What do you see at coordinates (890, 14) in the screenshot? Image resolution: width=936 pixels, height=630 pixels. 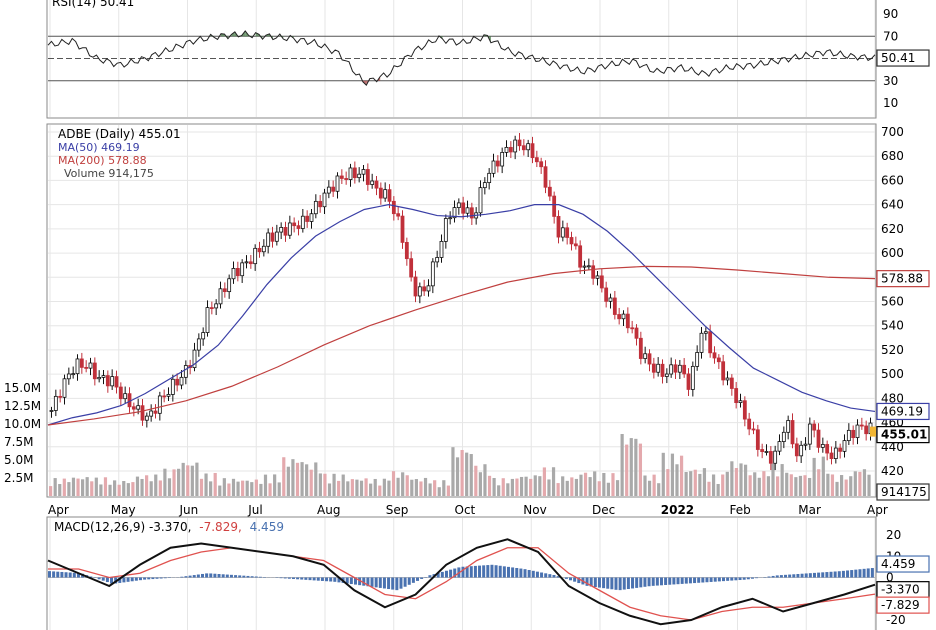 I see `rsi-tick: 90` at bounding box center [890, 14].